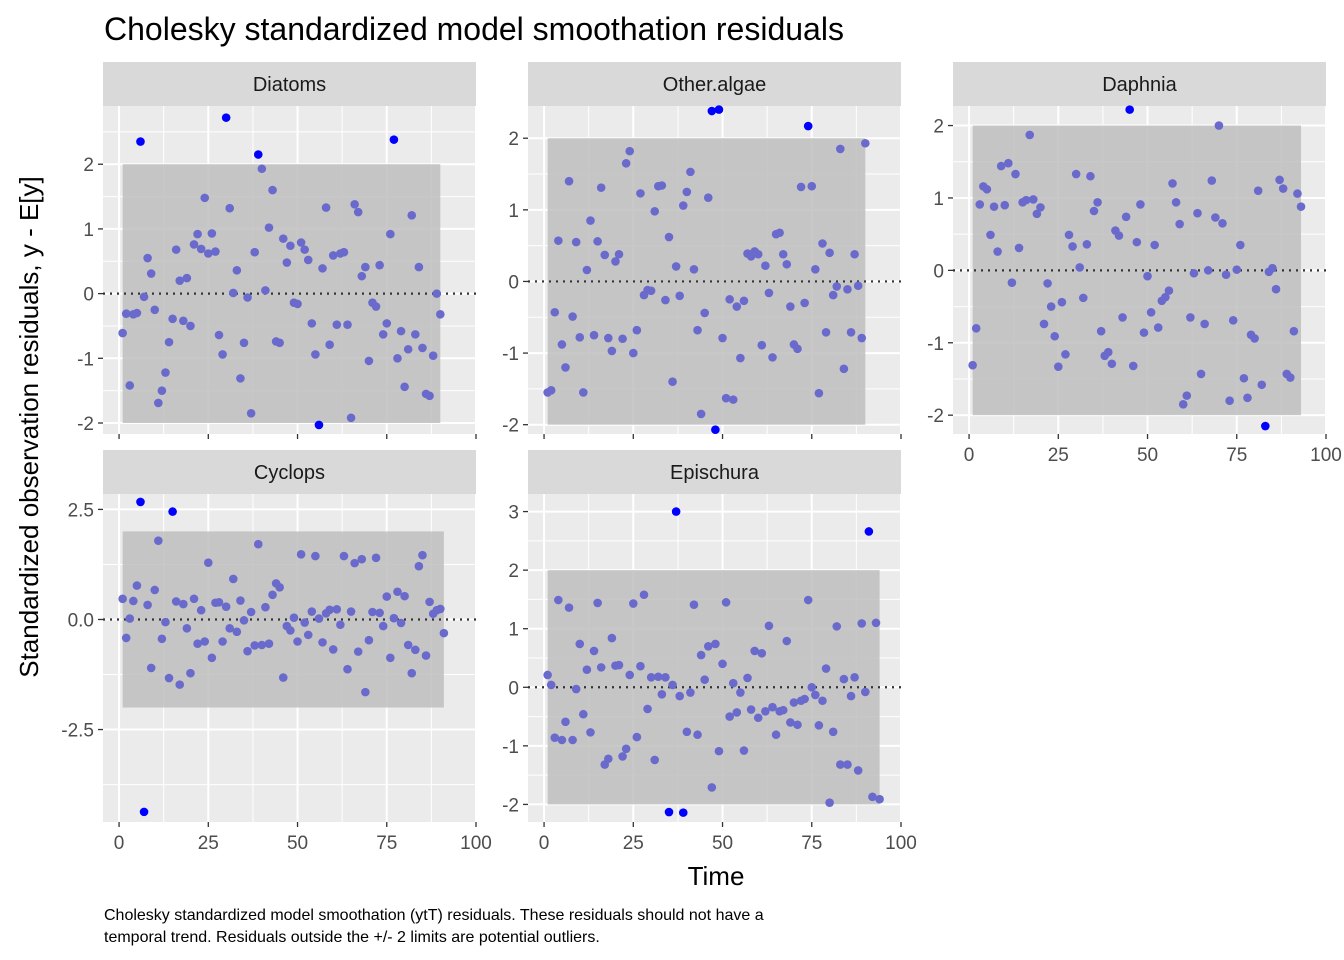 The width and height of the screenshot is (1344, 960). What do you see at coordinates (808, 126) in the screenshot?
I see `outlier-point` at bounding box center [808, 126].